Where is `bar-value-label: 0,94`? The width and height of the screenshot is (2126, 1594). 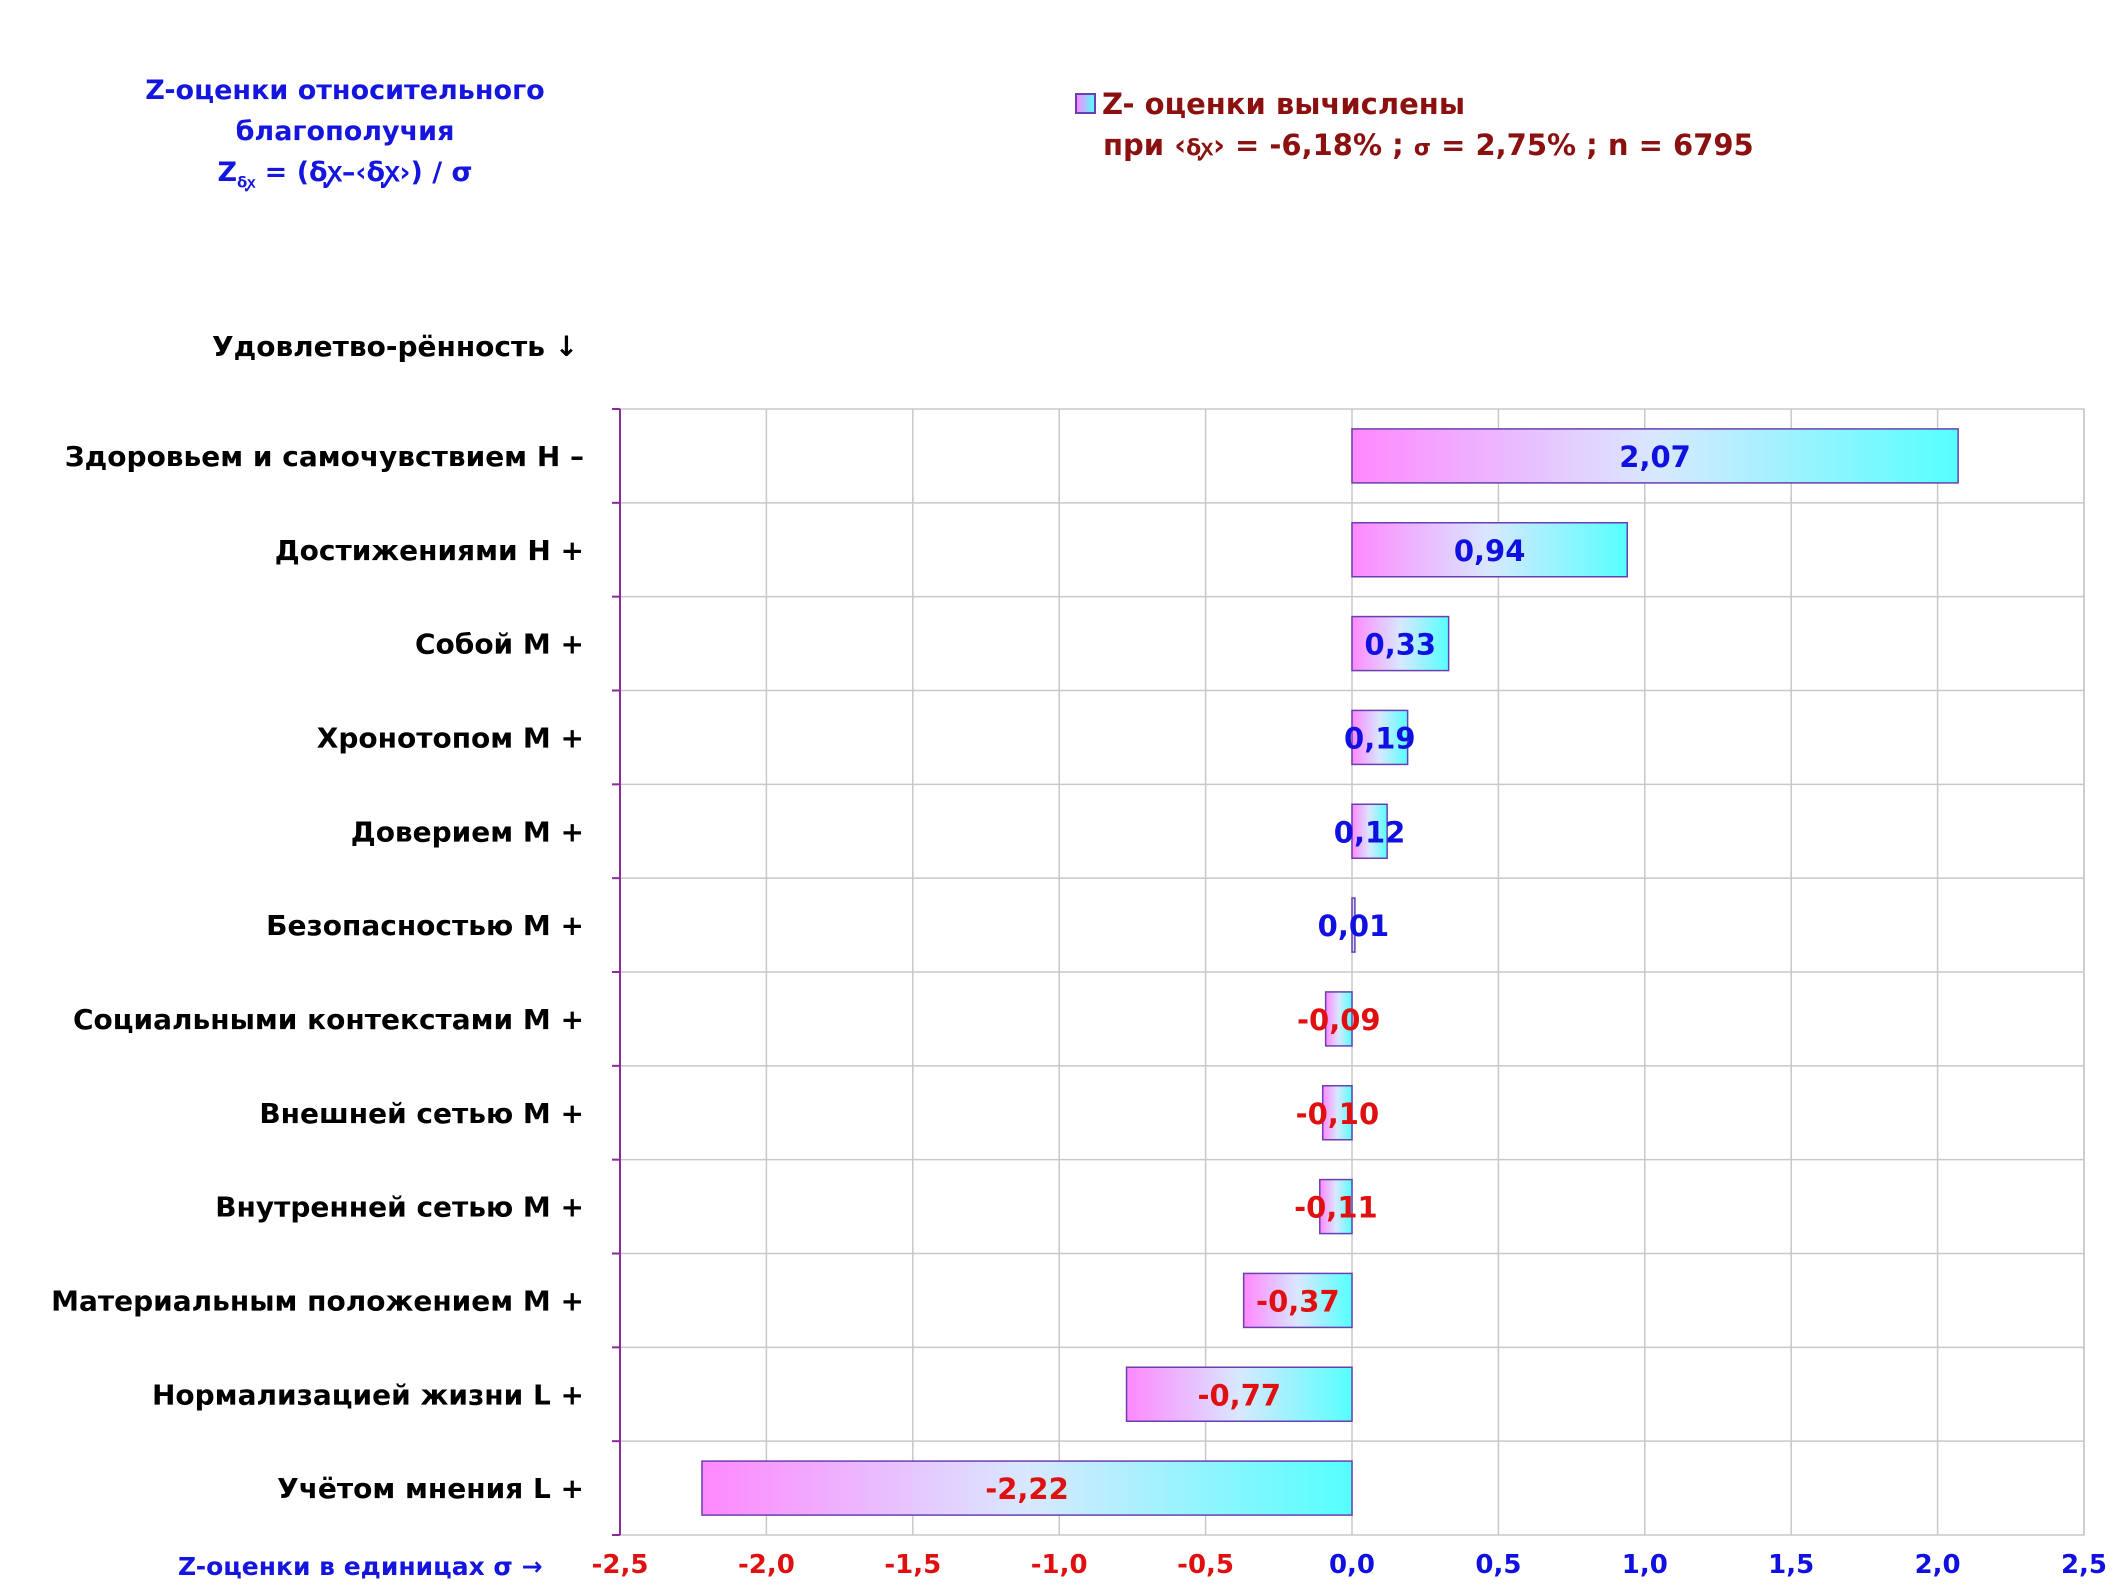
bar-value-label: 0,94 is located at coordinates (1490, 551).